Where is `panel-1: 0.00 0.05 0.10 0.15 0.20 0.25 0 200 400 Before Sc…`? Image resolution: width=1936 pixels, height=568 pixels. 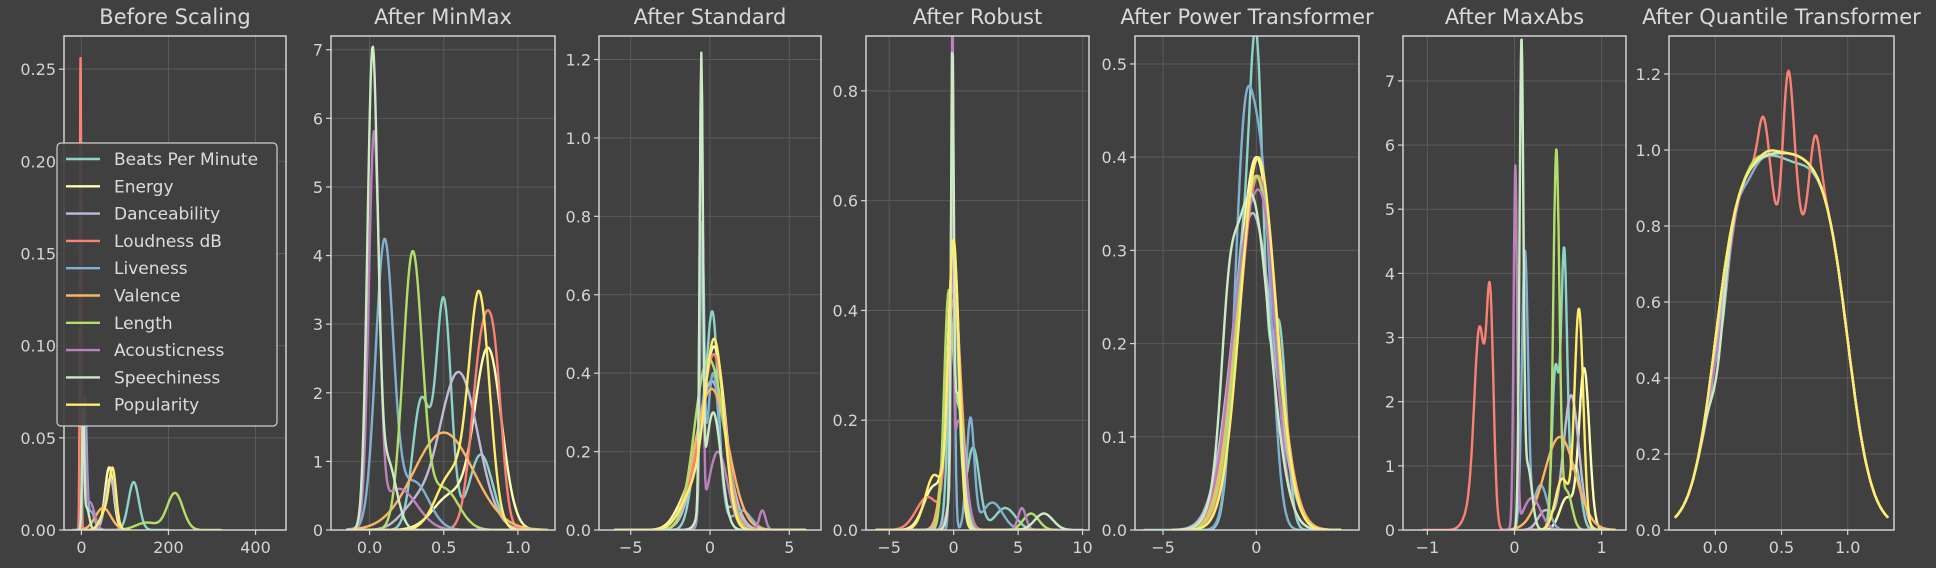 panel-1: 0.00 0.05 0.10 0.15 0.20 0.25 0 200 400 Before Sc… is located at coordinates (153, 281).